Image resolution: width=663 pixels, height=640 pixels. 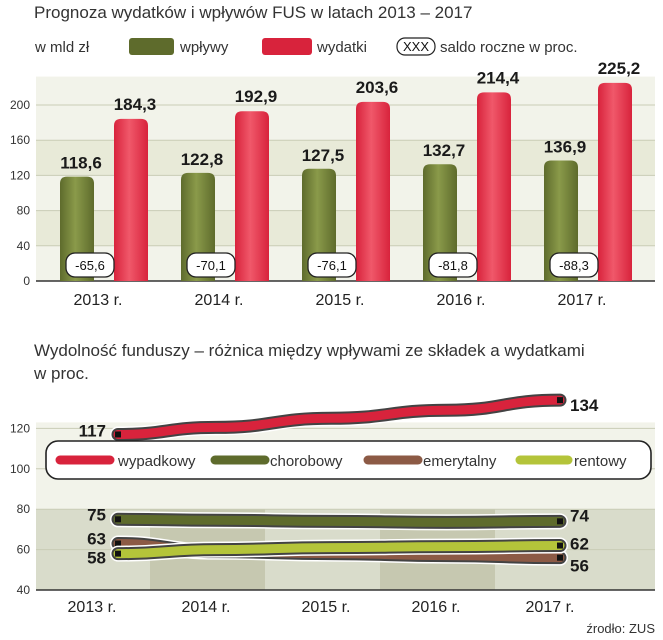 I want to click on bottom-x-axis: 2013 r. 2014 r. 2015 r. 2016 r. 2017 r., so click(x=321, y=607).